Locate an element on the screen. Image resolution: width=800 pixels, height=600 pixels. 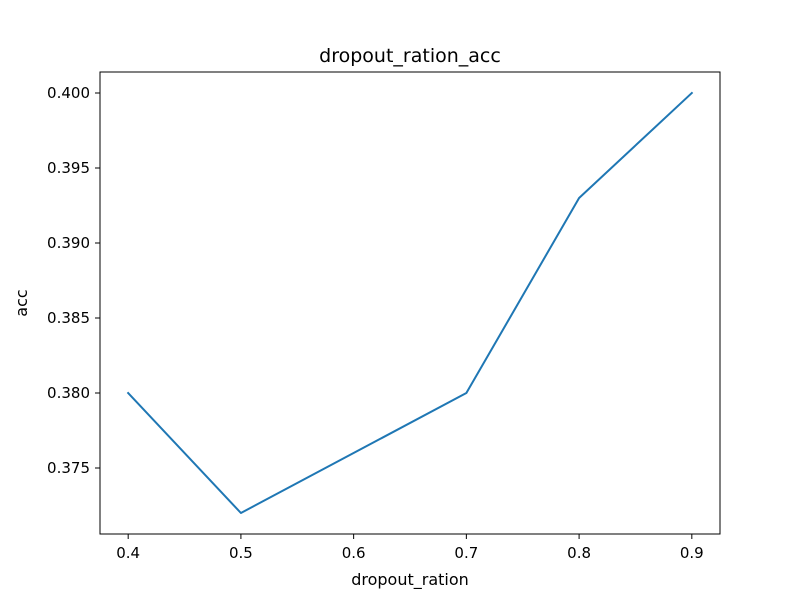
chart-title: dropout_ration_acc is located at coordinates (410, 56).